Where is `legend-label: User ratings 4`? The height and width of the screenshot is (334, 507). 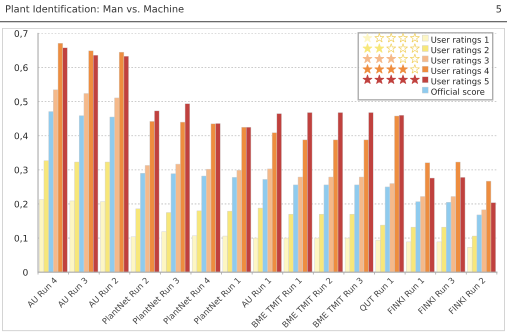
legend-label: User ratings 4 is located at coordinates (460, 72).